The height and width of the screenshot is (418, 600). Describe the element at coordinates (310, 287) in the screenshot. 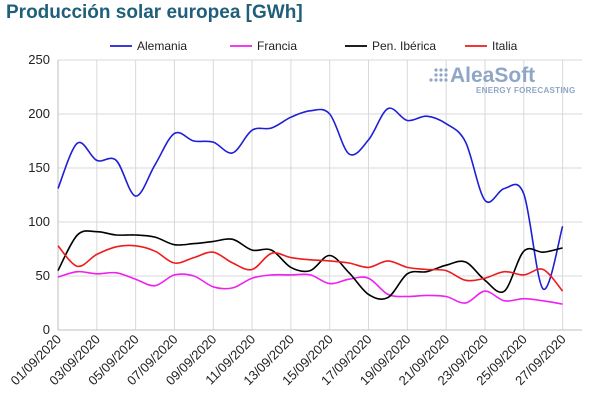

I see `series-line-francia` at that location.